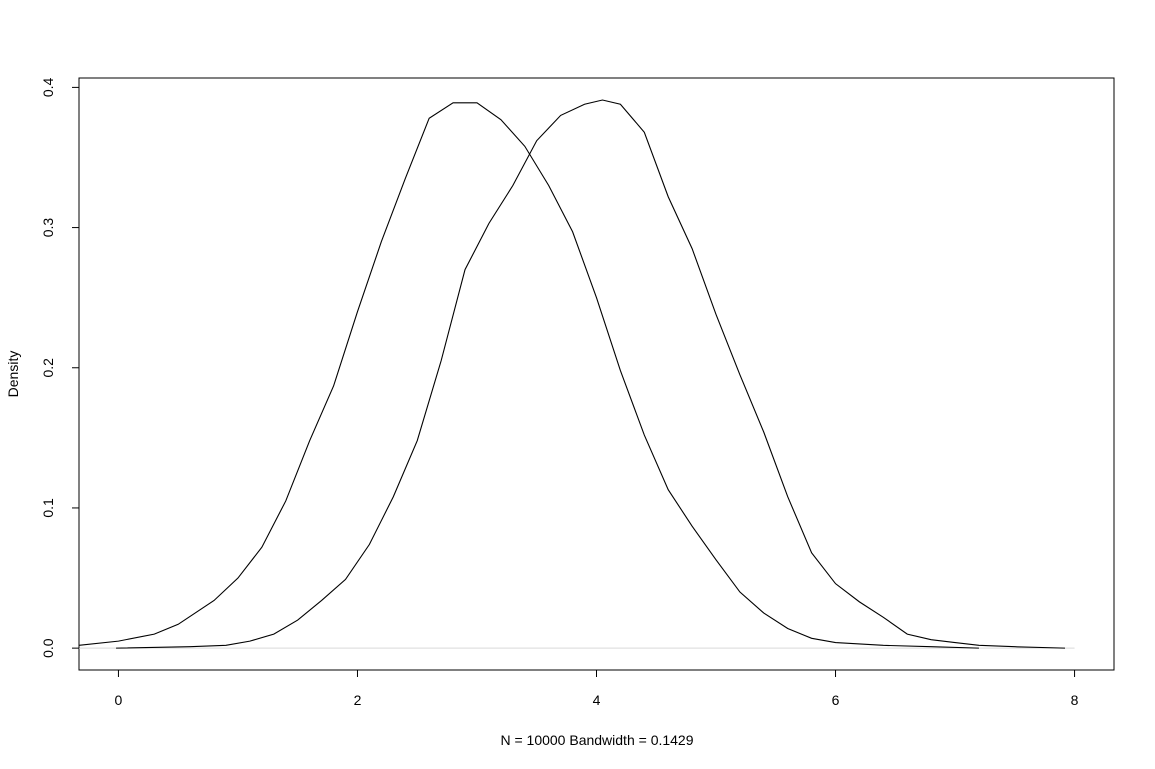  What do you see at coordinates (597, 688) in the screenshot?
I see `x-axis: 0 2 4 6 8` at bounding box center [597, 688].